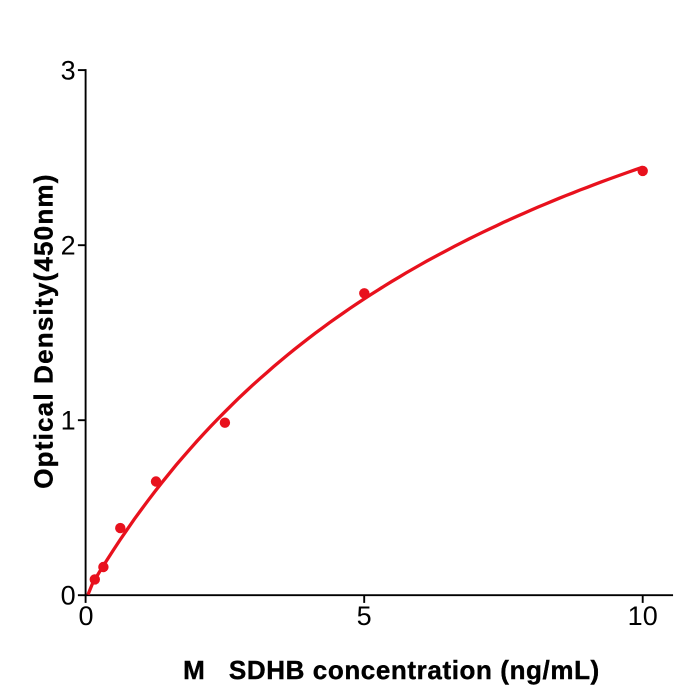 The height and width of the screenshot is (700, 700). Describe the element at coordinates (391, 670) in the screenshot. I see `svg-text: M SDHB concentration (ng/mL)` at that location.